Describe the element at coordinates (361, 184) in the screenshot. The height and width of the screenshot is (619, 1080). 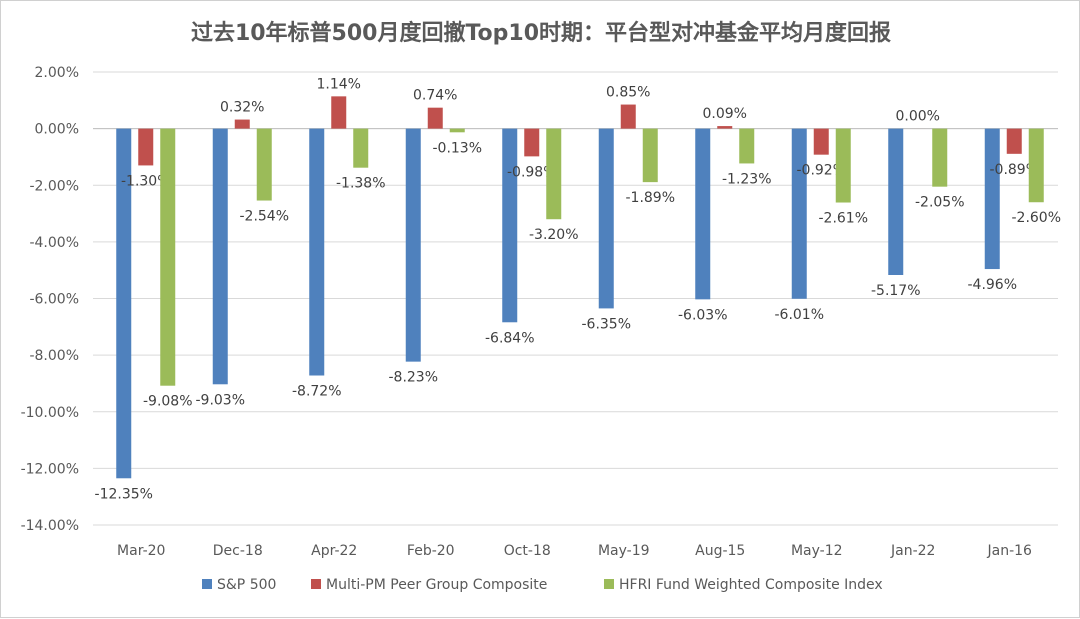
I see `data-label: -1.38%` at that location.